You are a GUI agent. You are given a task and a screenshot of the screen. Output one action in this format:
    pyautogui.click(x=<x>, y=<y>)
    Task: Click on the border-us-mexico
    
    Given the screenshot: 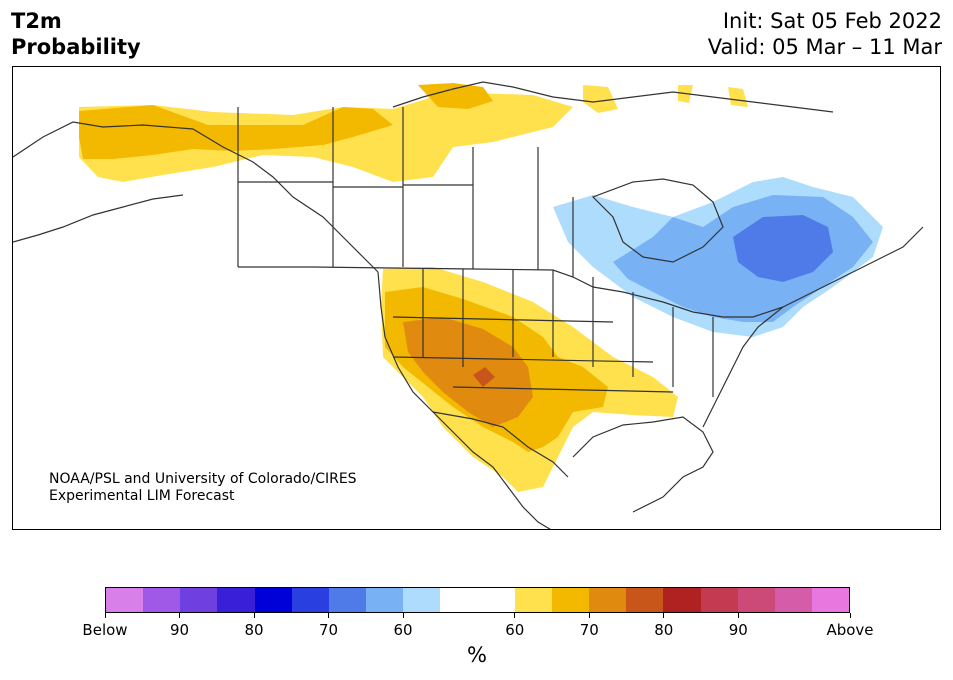 What is the action you would take?
    pyautogui.click(x=500, y=444)
    